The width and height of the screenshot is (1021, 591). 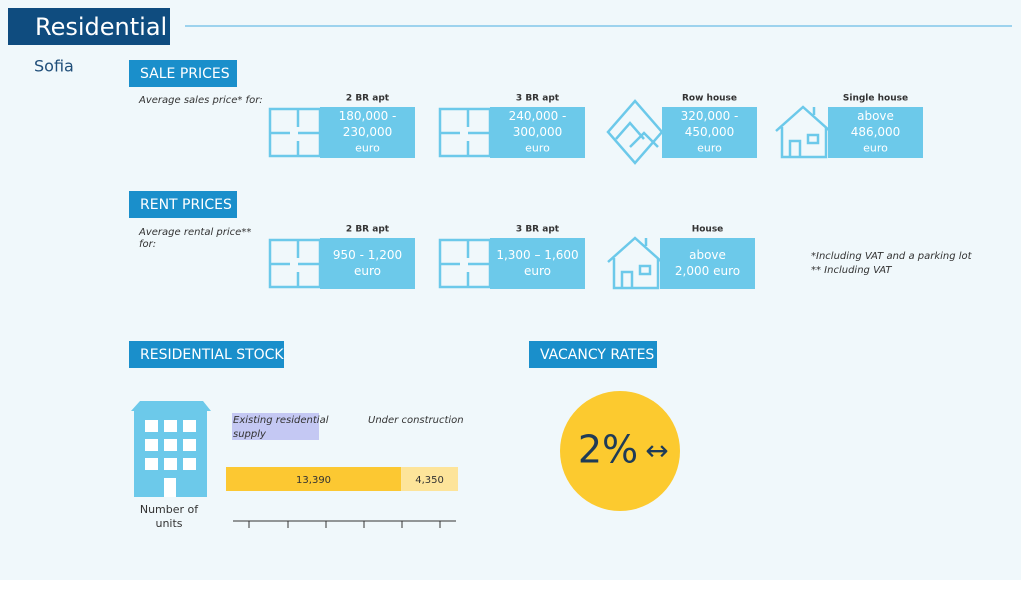 I want to click on legend-label: Under construction, so click(x=416, y=420).